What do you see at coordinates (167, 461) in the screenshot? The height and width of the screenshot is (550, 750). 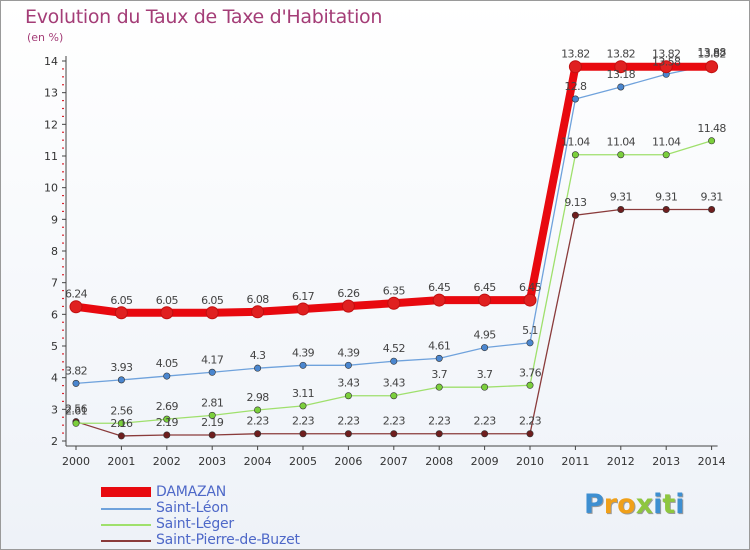 I see `x-tick-label: 2002` at bounding box center [167, 461].